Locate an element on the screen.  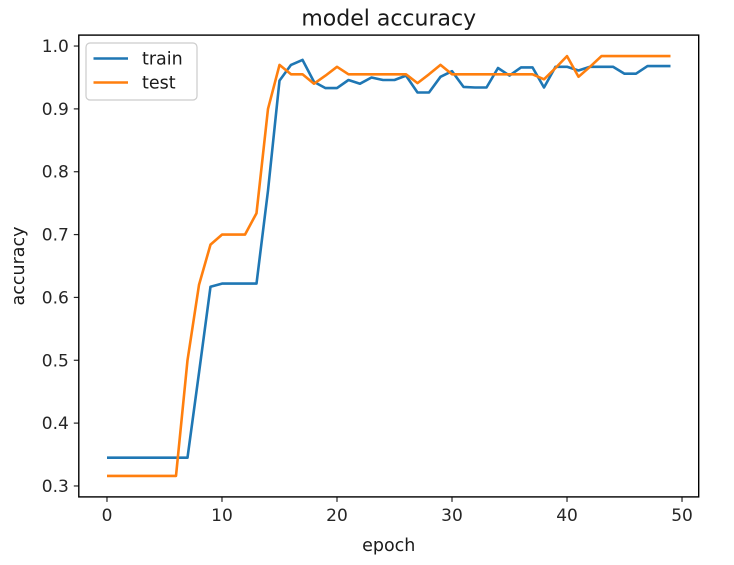
y-tick-label: 0.4 is located at coordinates (55, 424).